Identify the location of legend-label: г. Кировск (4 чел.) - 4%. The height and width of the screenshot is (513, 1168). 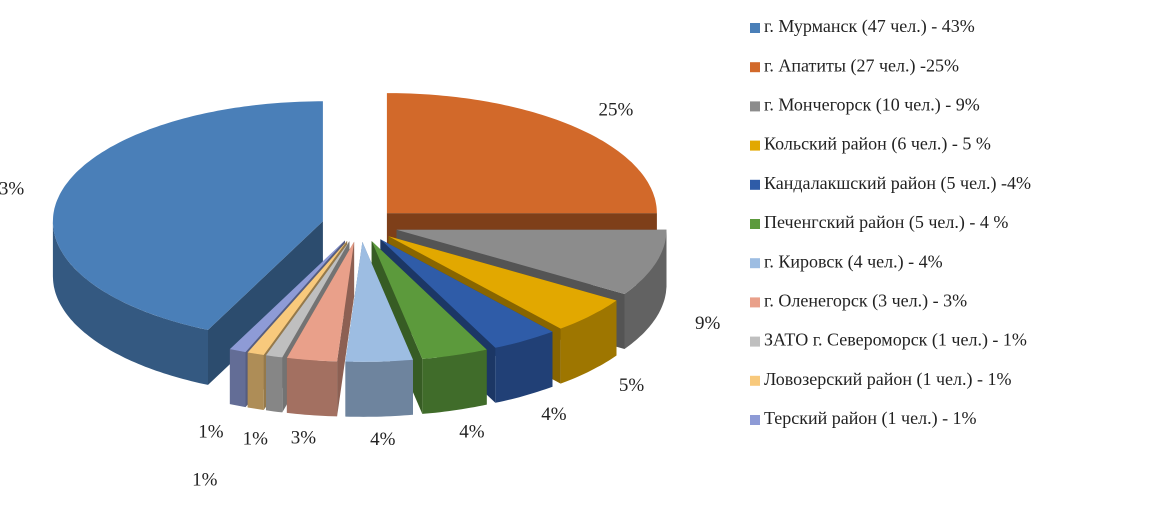
(853, 261).